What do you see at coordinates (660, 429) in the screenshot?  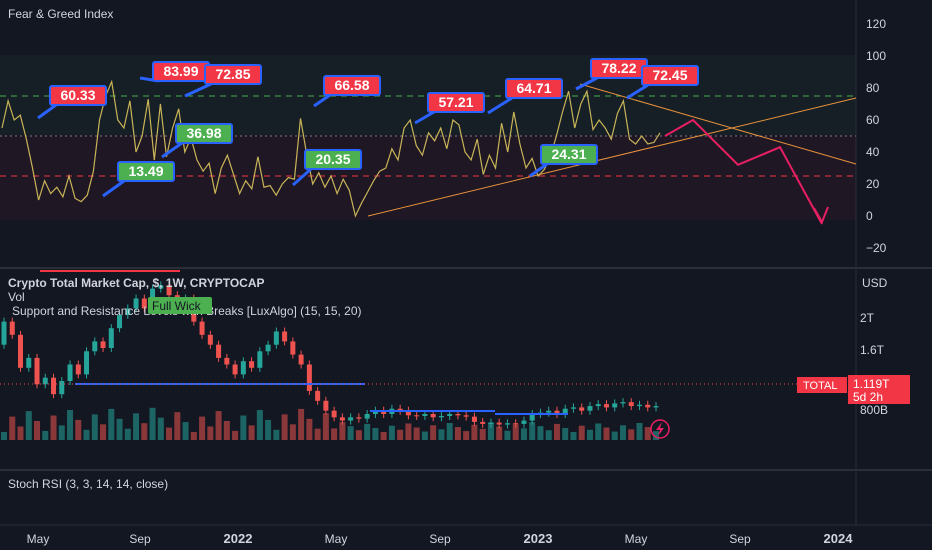 I see `lightning-icon` at bounding box center [660, 429].